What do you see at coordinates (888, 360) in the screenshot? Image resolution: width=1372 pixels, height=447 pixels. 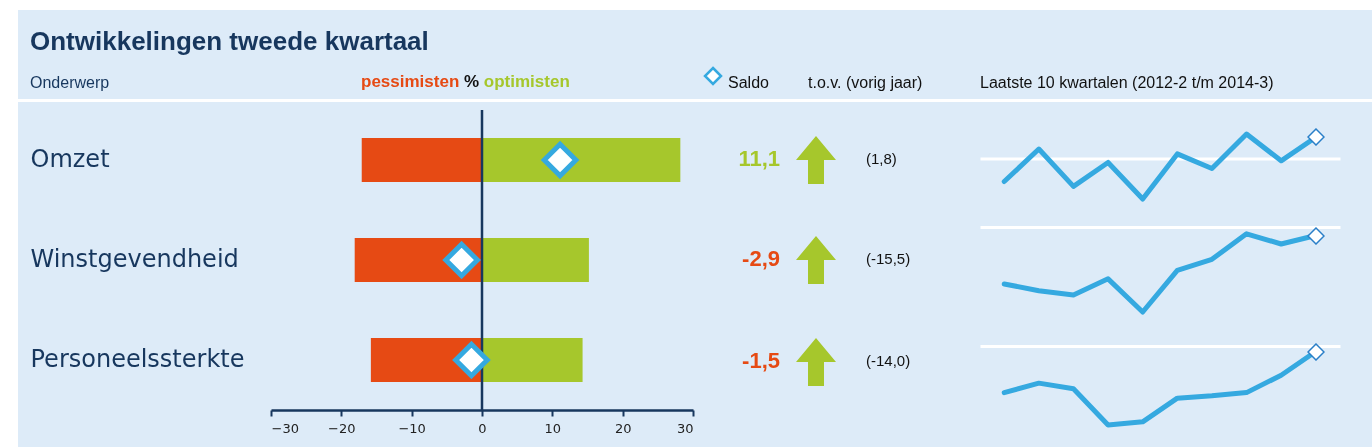 I see `text: (-14,0)` at bounding box center [888, 360].